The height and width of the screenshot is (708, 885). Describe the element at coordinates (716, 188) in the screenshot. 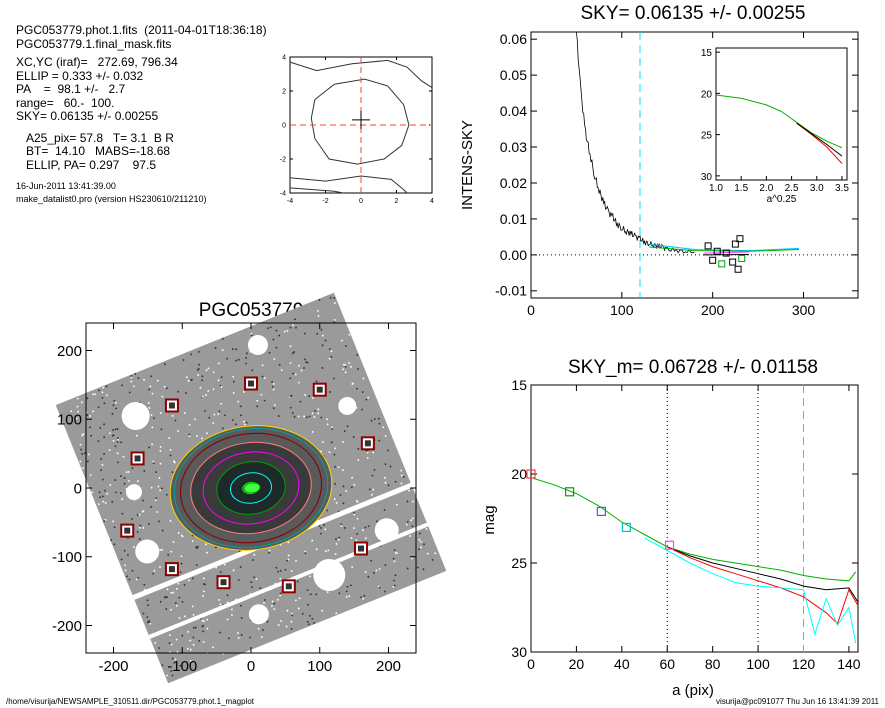

I see `inset-x-tick-label: 1.0` at that location.